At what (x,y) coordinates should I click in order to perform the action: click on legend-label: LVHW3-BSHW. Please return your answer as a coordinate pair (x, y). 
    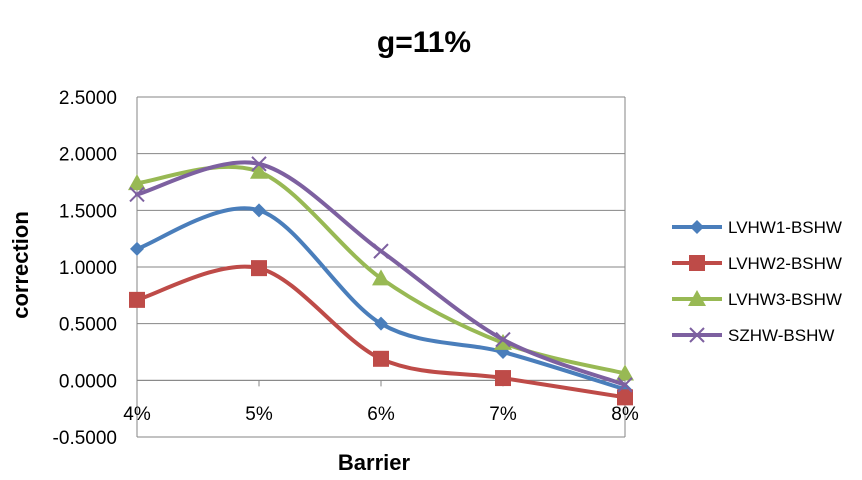
    Looking at the image, I should click on (785, 299).